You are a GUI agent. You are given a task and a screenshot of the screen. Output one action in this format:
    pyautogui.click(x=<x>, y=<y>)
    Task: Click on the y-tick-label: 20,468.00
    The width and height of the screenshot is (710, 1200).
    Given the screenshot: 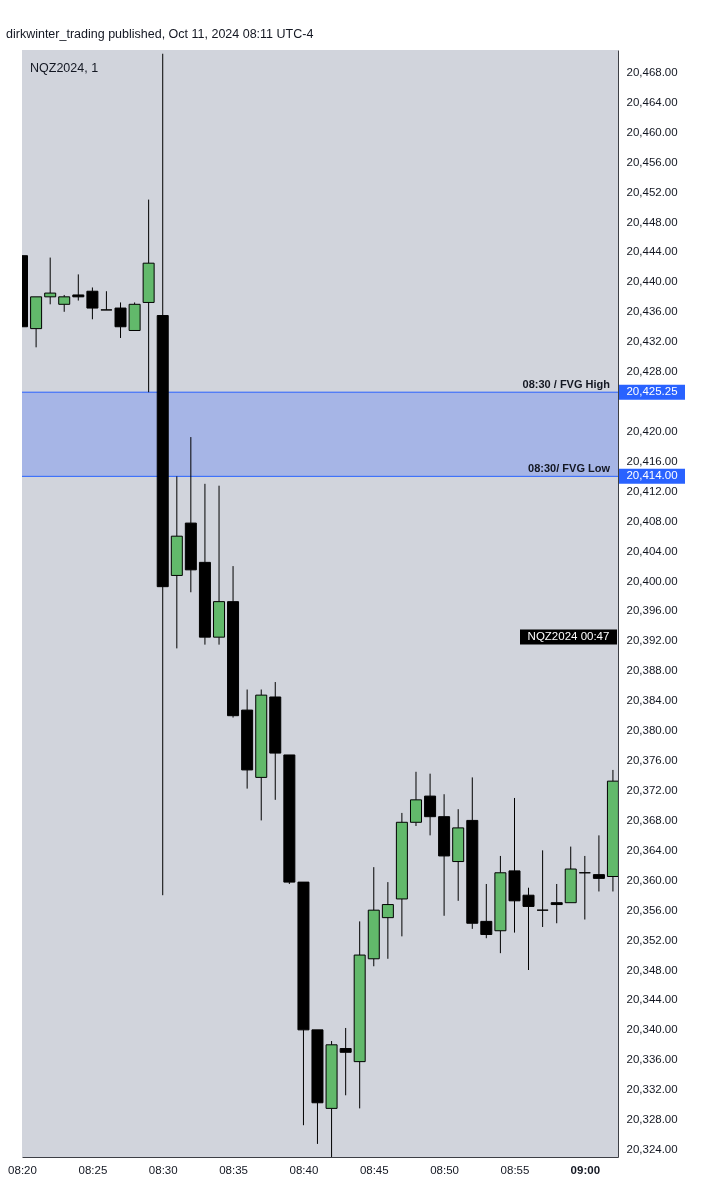 What is the action you would take?
    pyautogui.click(x=652, y=71)
    